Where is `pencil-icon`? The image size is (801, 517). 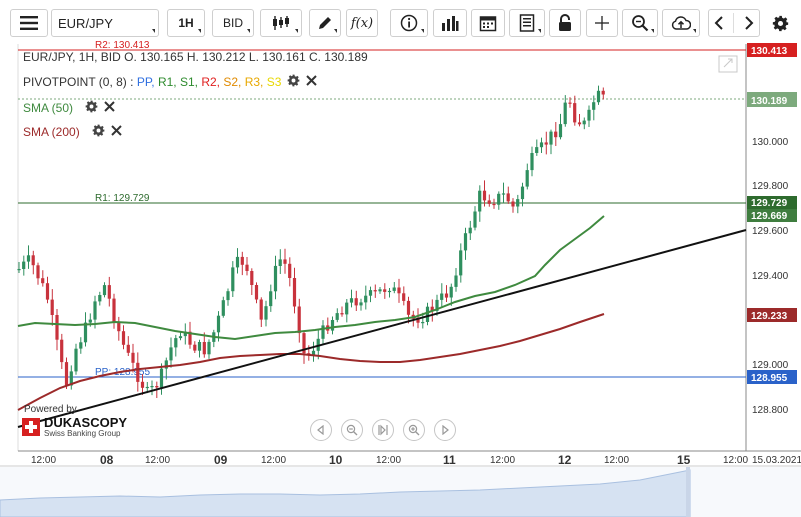
pencil-icon is located at coordinates (325, 23).